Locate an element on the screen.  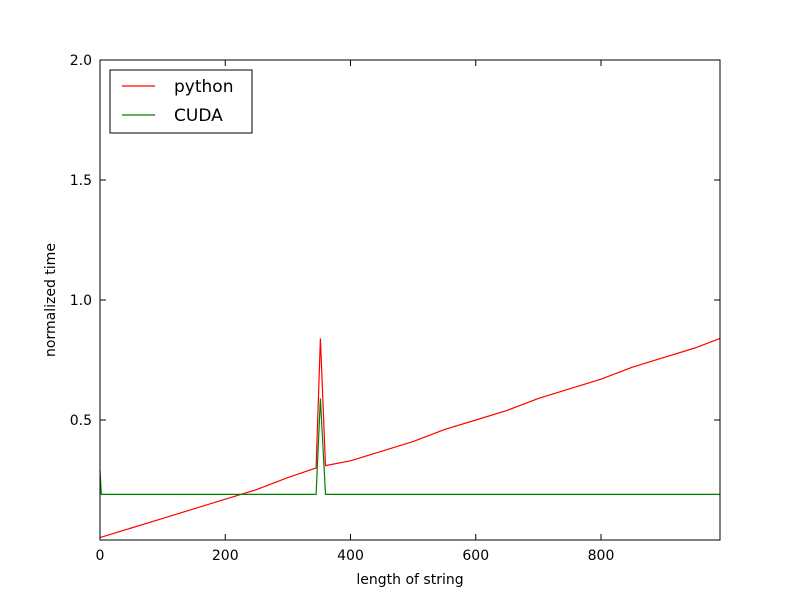
x-tick-label: 600 is located at coordinates (475, 556).